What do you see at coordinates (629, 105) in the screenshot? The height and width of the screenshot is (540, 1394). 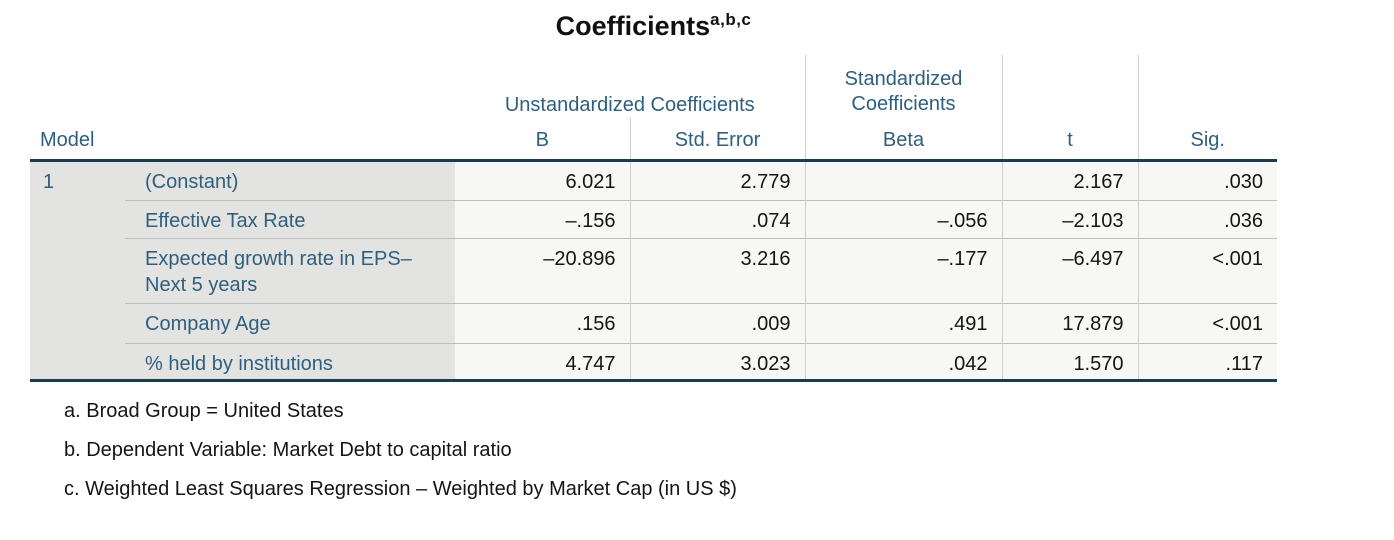 I see `header-unstandardized-coefficients: Unstandardized Coefficients` at bounding box center [629, 105].